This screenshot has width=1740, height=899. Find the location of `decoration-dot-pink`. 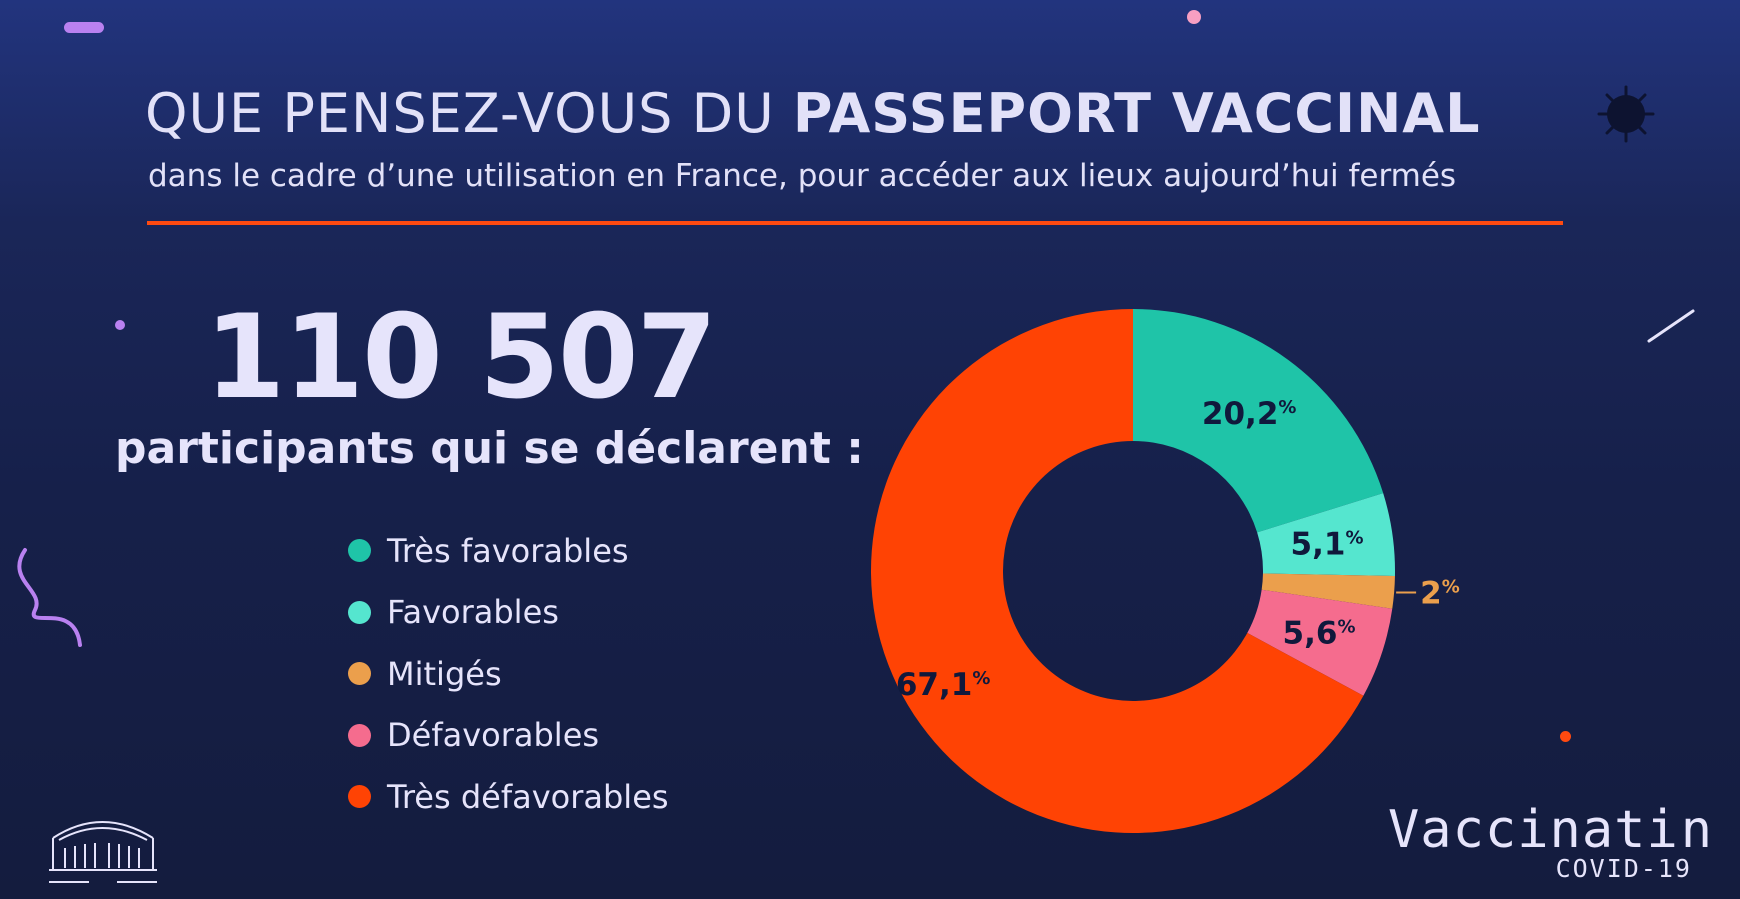

decoration-dot-pink is located at coordinates (1194, 17).